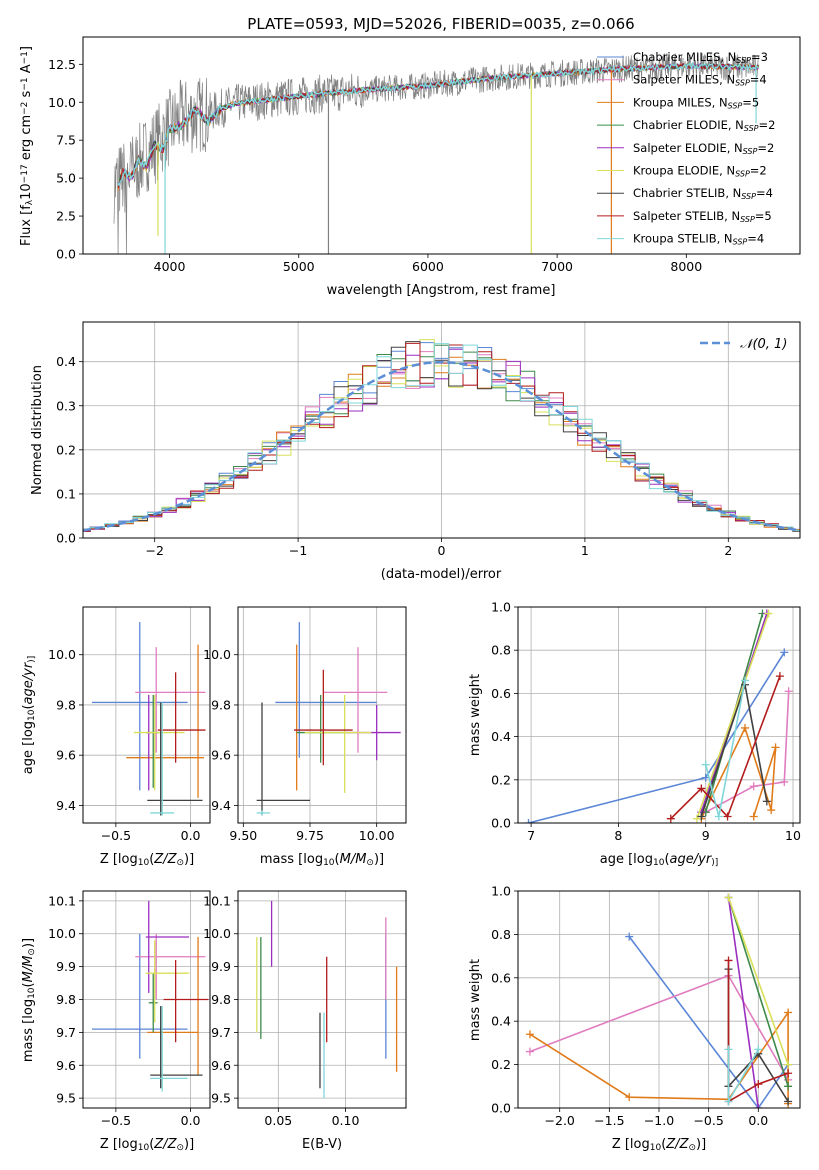 The width and height of the screenshot is (819, 1170). Describe the element at coordinates (768, 613) in the screenshot. I see `weight-series-kroupa-elodie-marker` at that location.